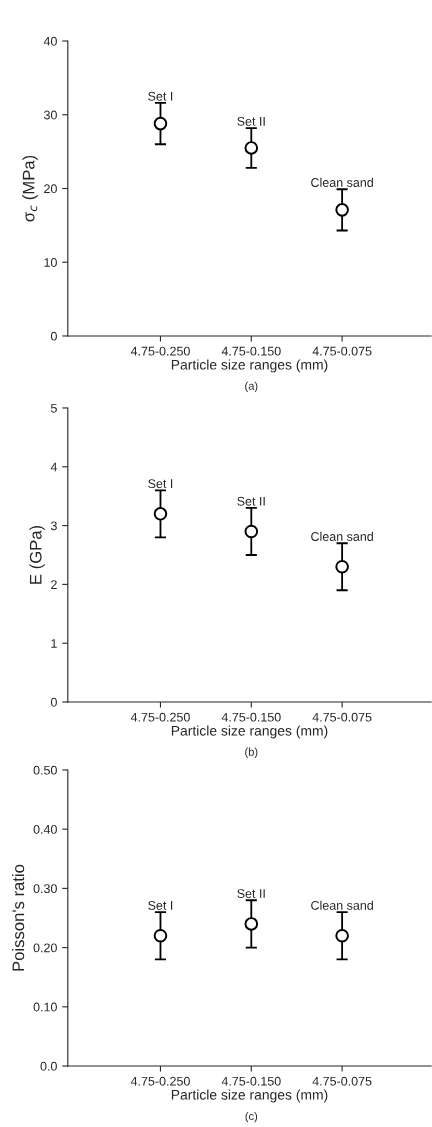 The width and height of the screenshot is (432, 1127). Describe the element at coordinates (50, 262) in the screenshot. I see `y-tick-label: 10` at that location.